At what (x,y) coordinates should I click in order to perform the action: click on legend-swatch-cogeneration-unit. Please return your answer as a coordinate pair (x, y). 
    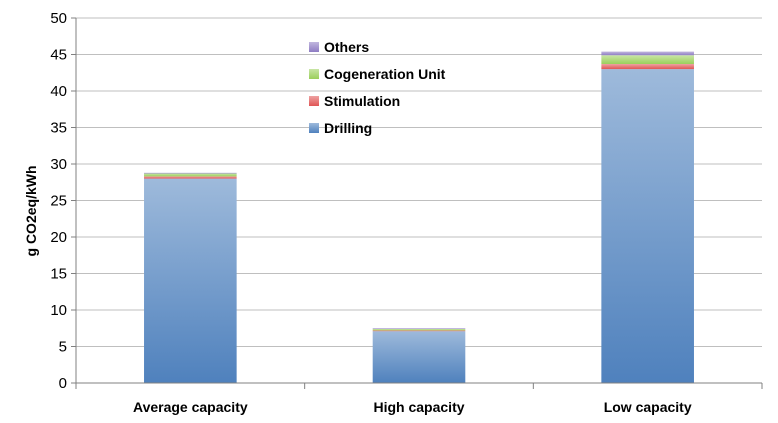
    Looking at the image, I should click on (314, 74).